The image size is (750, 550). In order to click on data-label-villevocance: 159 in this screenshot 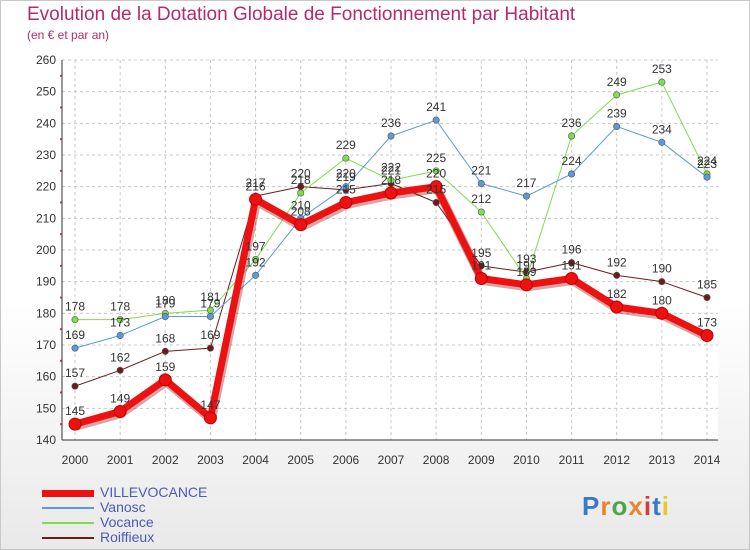, I will do `click(165, 367)`.